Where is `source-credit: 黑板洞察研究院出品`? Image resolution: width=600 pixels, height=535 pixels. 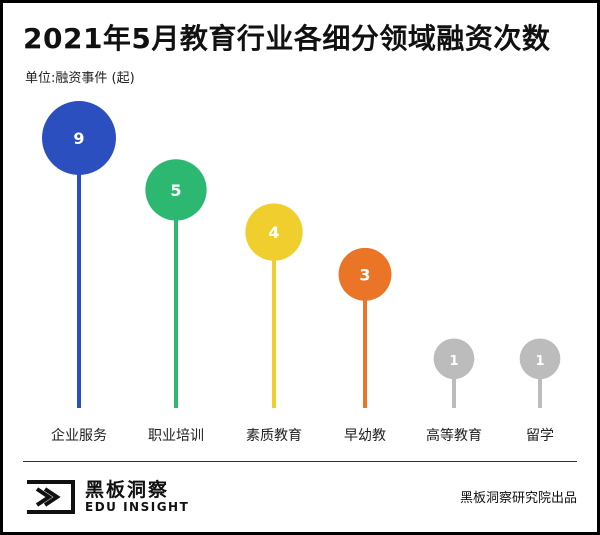 source-credit: 黑板洞察研究院出品 is located at coordinates (518, 498).